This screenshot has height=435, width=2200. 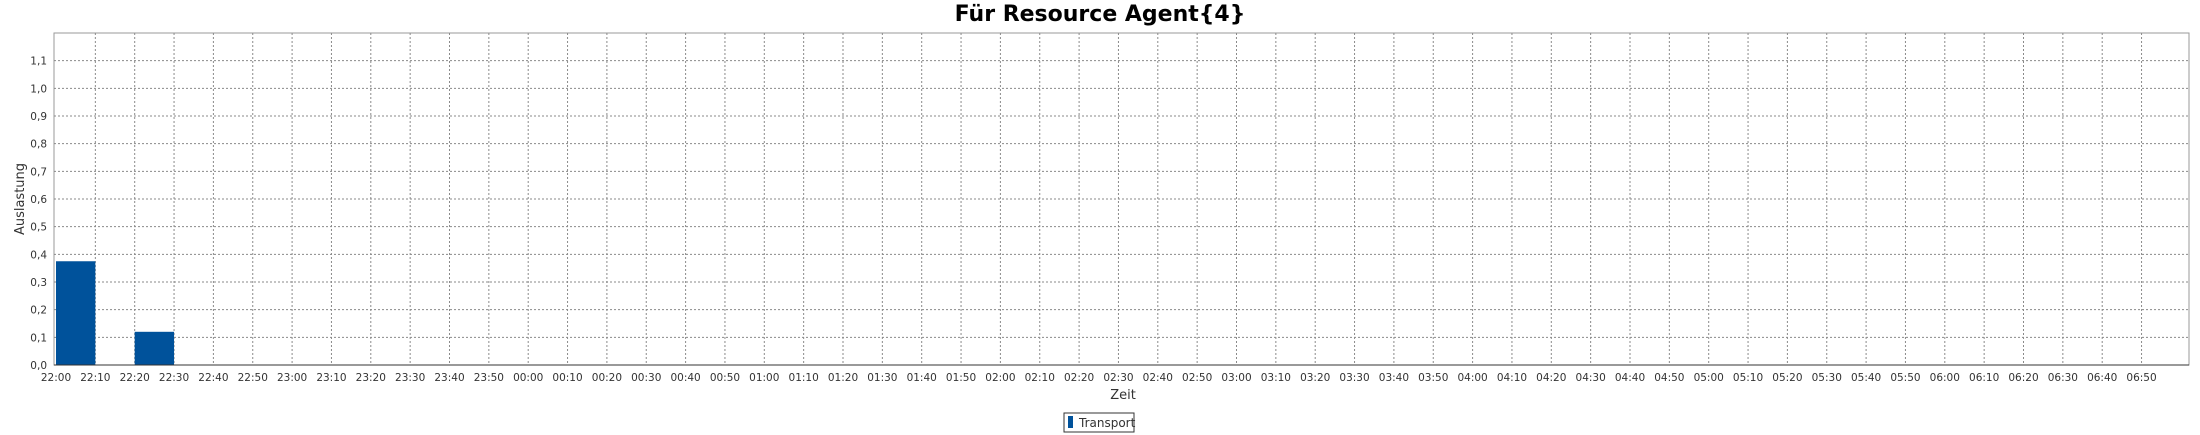 I want to click on x-tick-label: 04:20, so click(x=1551, y=378).